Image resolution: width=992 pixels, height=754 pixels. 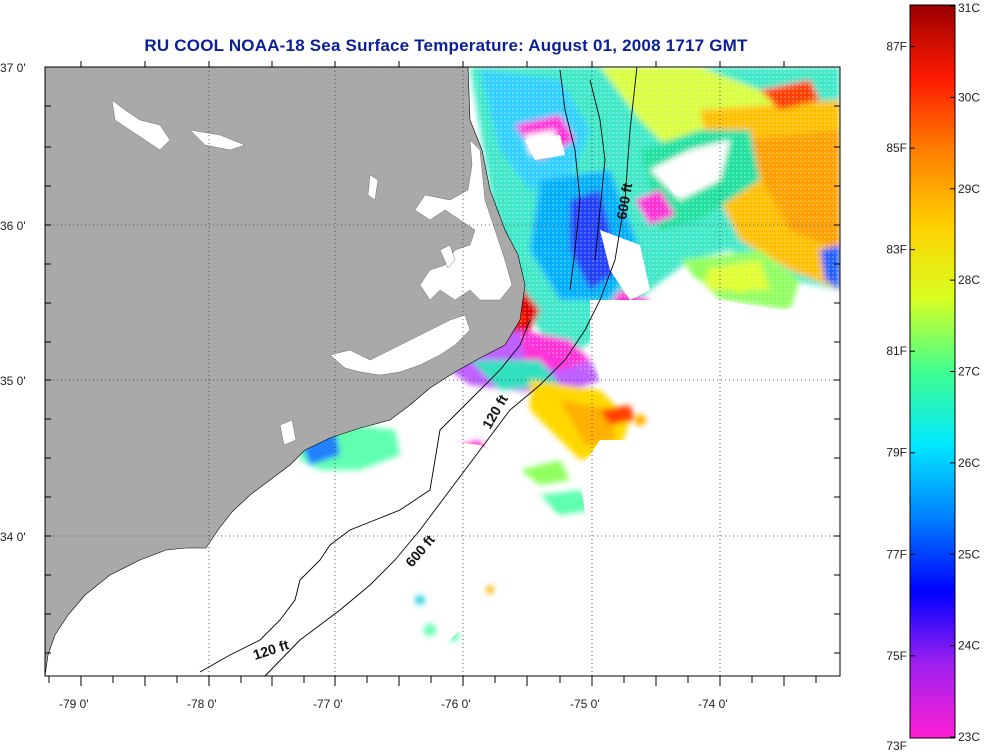 What do you see at coordinates (13, 381) in the screenshot?
I see `lat-label-35: 35 0'` at bounding box center [13, 381].